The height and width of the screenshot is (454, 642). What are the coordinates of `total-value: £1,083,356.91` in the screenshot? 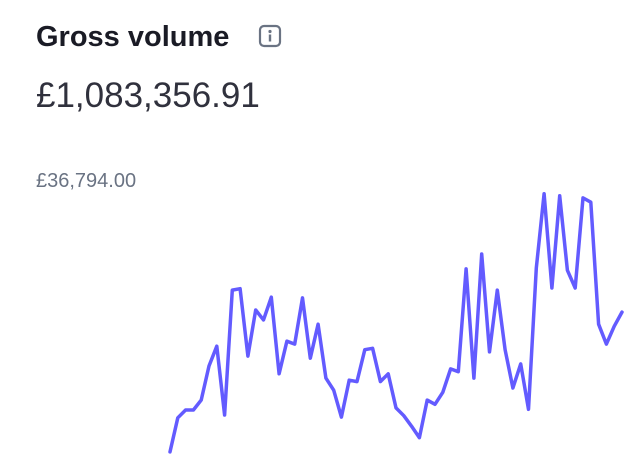 It's located at (148, 95).